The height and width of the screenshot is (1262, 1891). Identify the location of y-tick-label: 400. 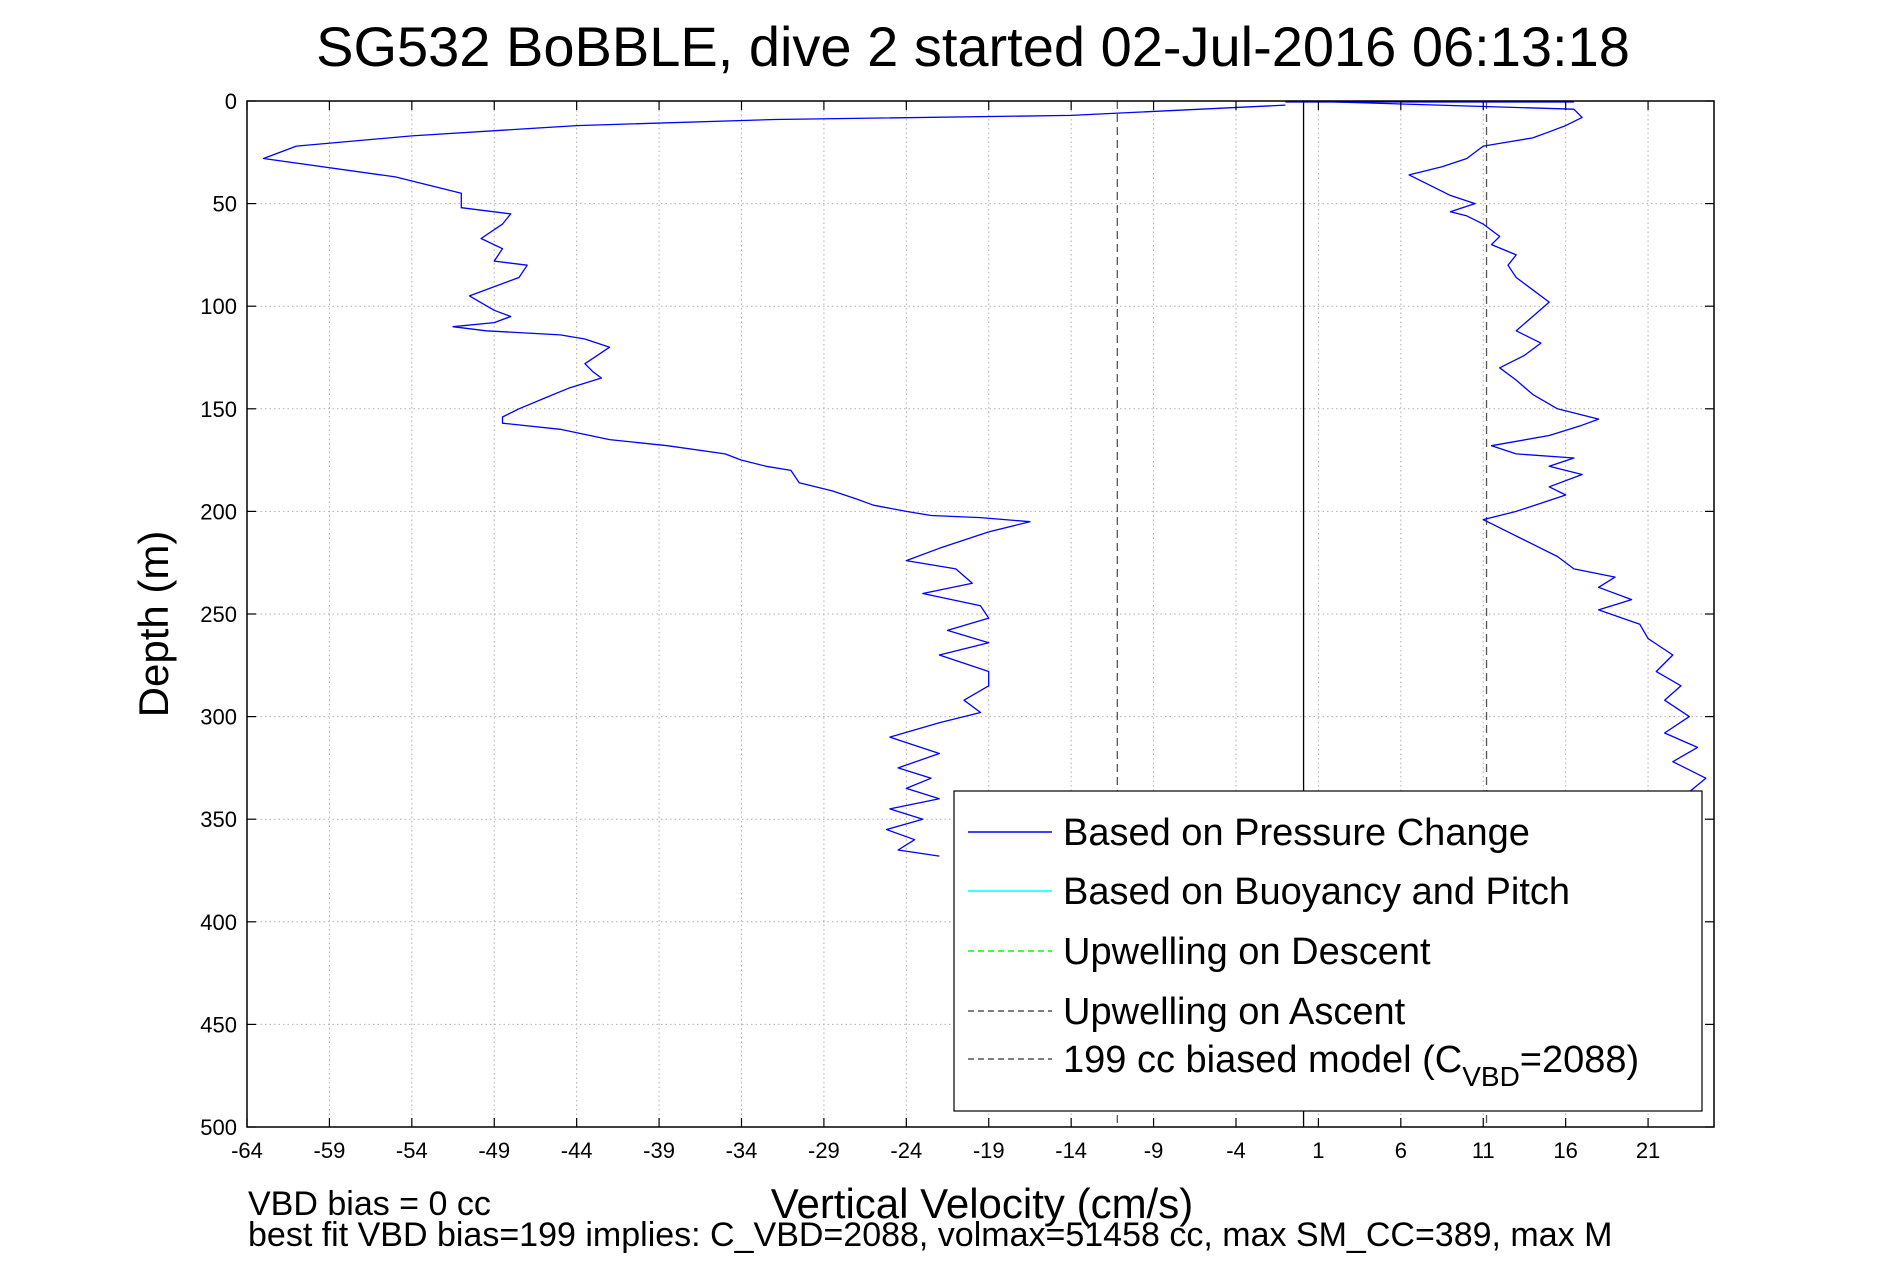
(218, 922).